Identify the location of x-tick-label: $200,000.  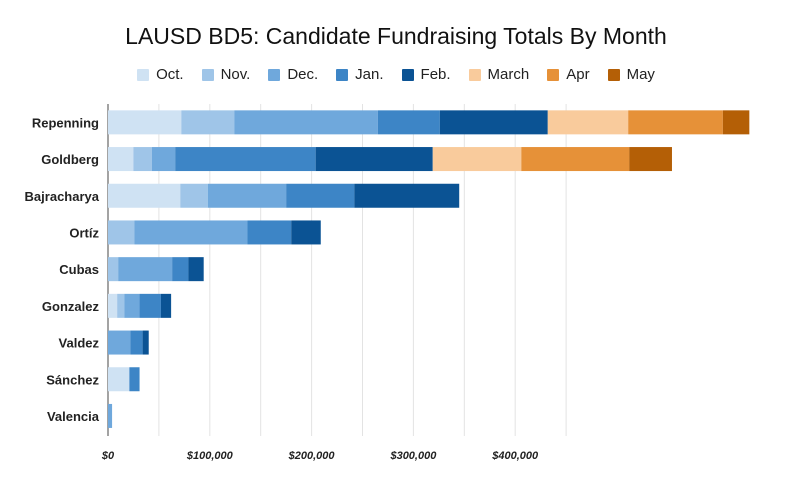
(312, 456).